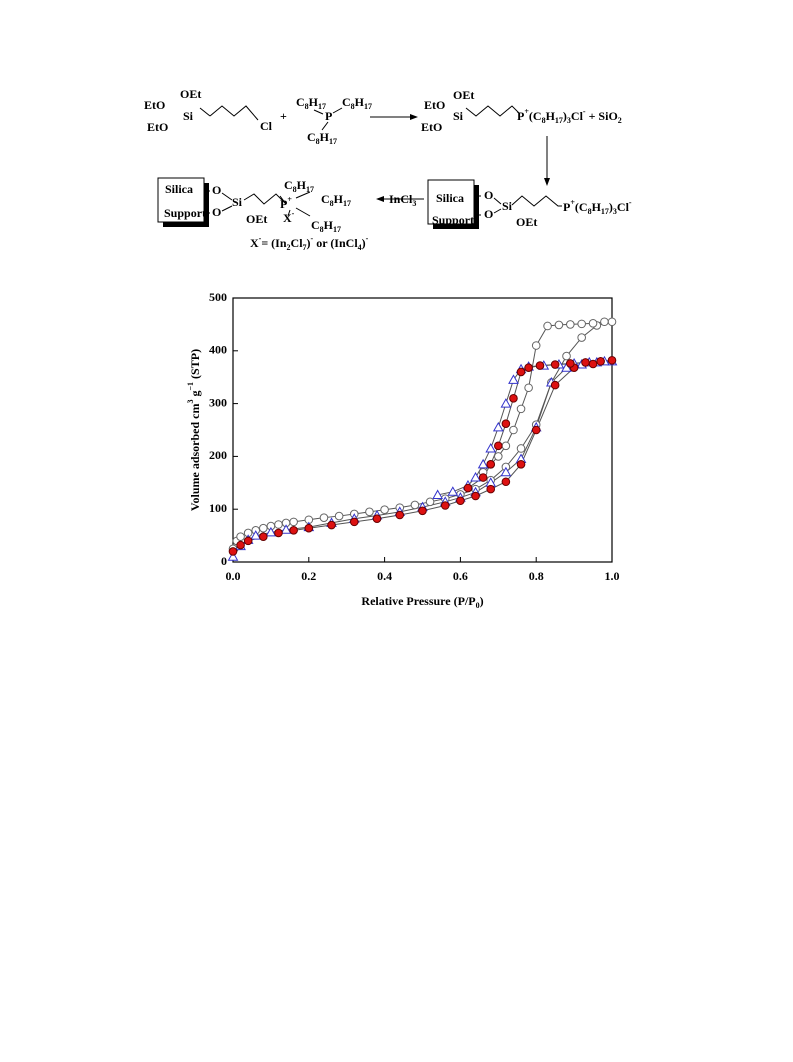  Describe the element at coordinates (289, 247) in the screenshot. I see `subscript: 2` at that location.